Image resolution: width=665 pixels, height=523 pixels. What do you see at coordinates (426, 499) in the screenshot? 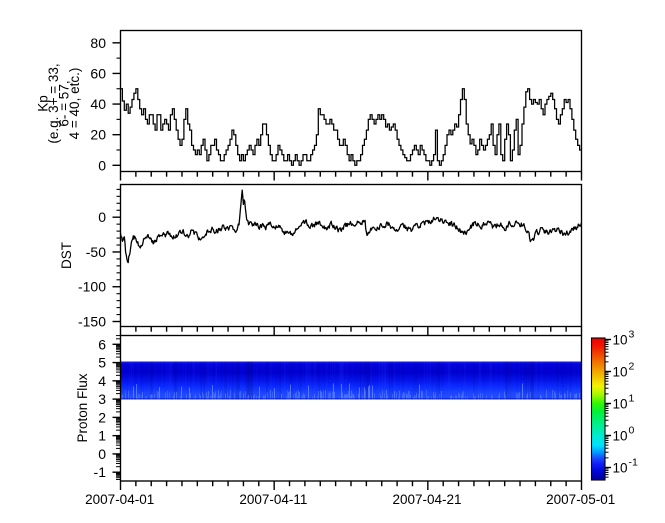
I see `svg-text: 2007-04-21` at bounding box center [426, 499].